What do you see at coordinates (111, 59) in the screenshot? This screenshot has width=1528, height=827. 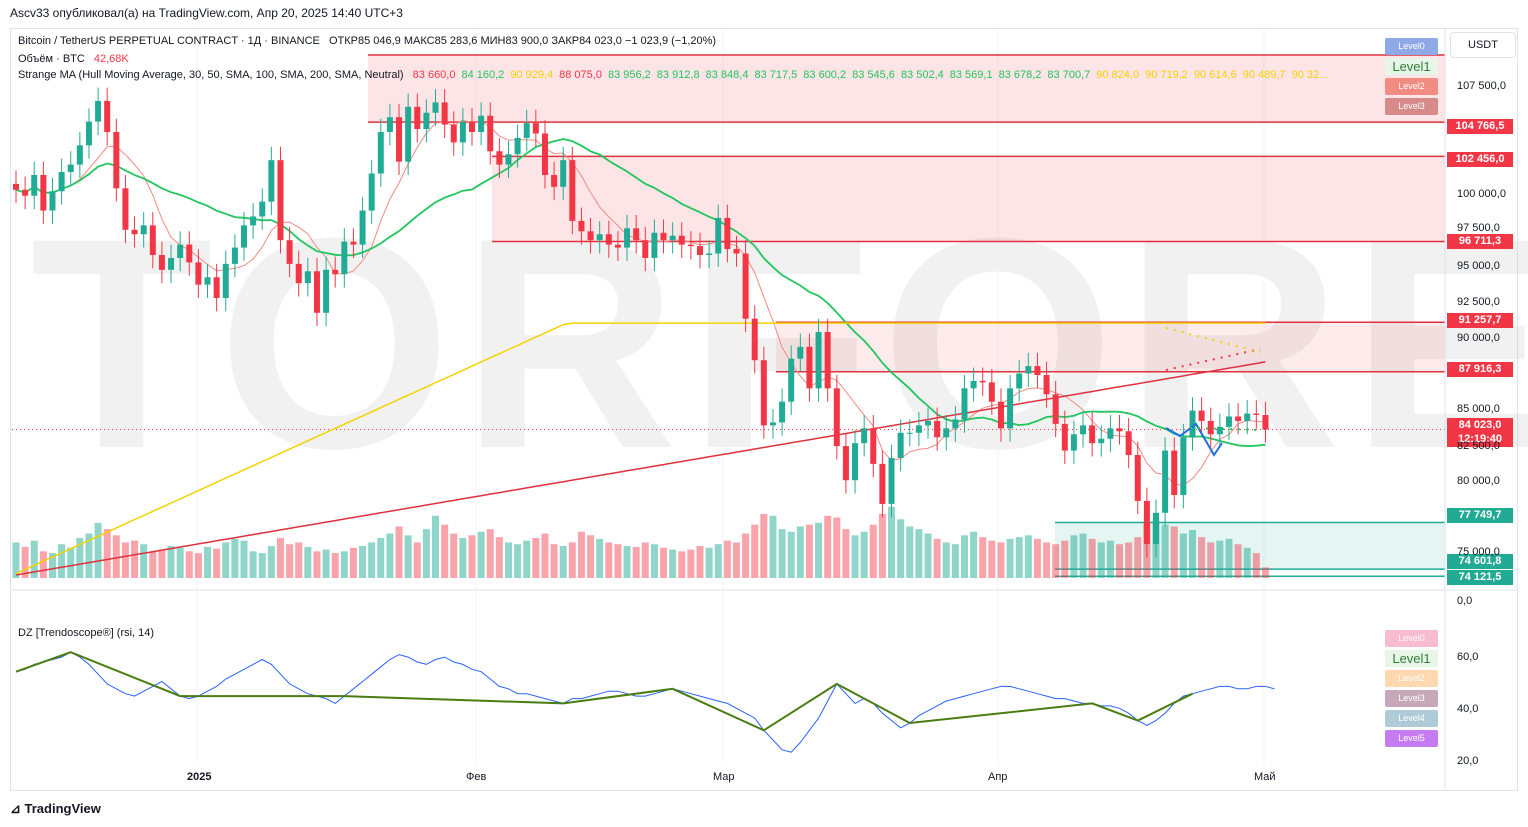 I see `legend-volume-value: 42,68K` at bounding box center [111, 59].